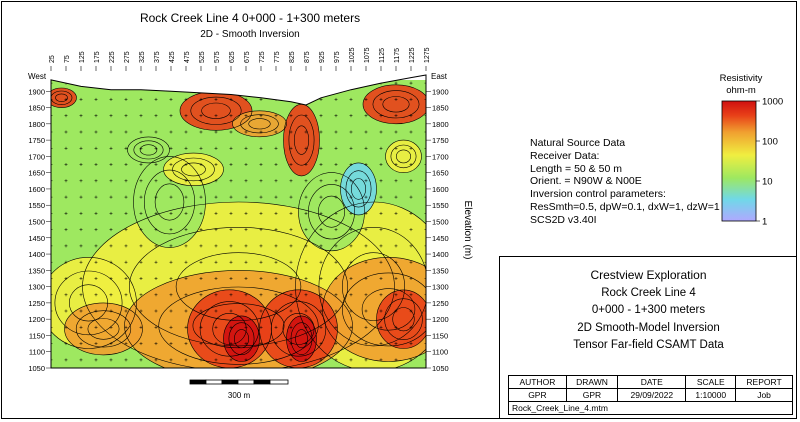  What do you see at coordinates (598, 194) in the screenshot?
I see `info-line: Inversion control parameters:` at bounding box center [598, 194].